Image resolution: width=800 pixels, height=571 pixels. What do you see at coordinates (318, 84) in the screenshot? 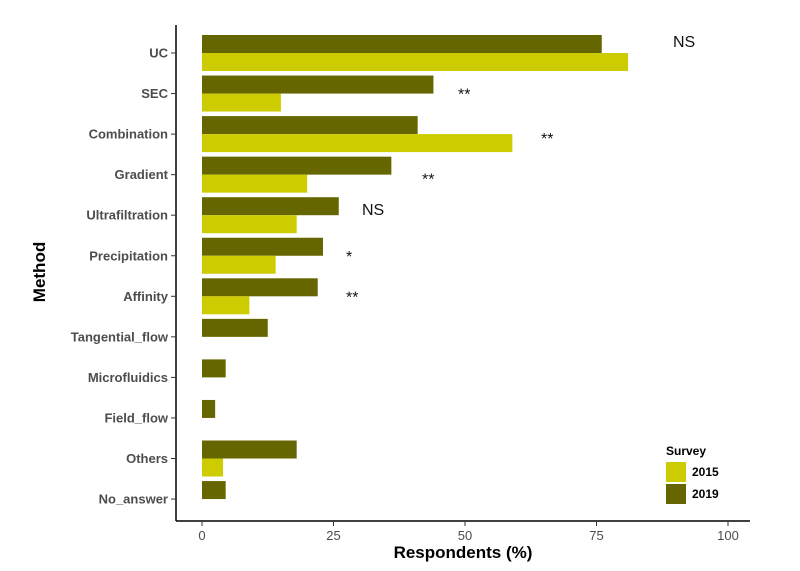
I see `bar-2019-sec` at bounding box center [318, 84].